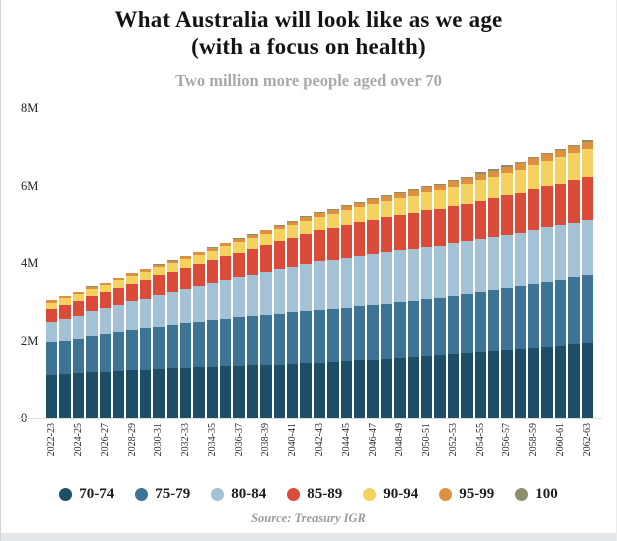  What do you see at coordinates (30, 185) in the screenshot?
I see `y-tick-label: 6M` at bounding box center [30, 185].